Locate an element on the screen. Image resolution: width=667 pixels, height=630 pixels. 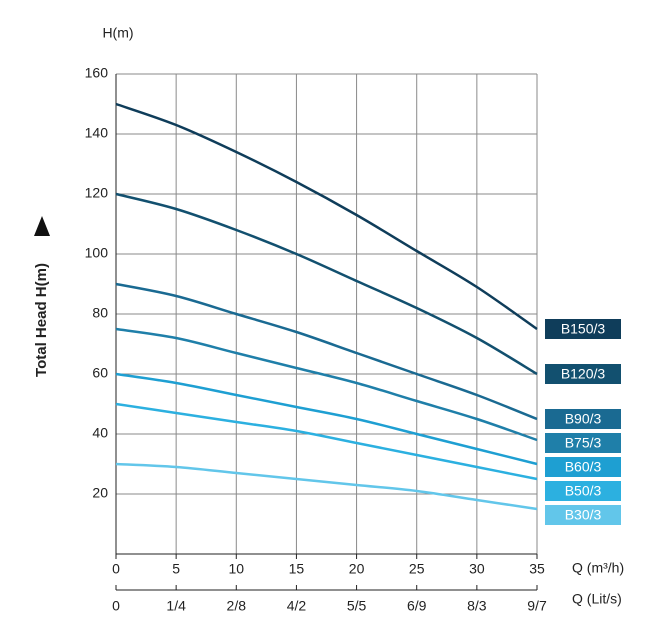
x2-tick-label: 4/2 is located at coordinates (297, 606).